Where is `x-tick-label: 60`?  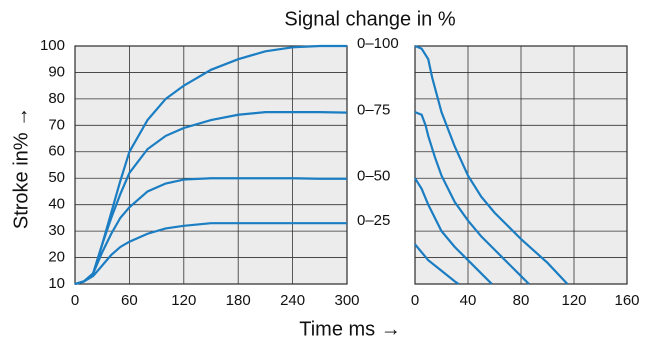 x-tick-label: 60 is located at coordinates (129, 300).